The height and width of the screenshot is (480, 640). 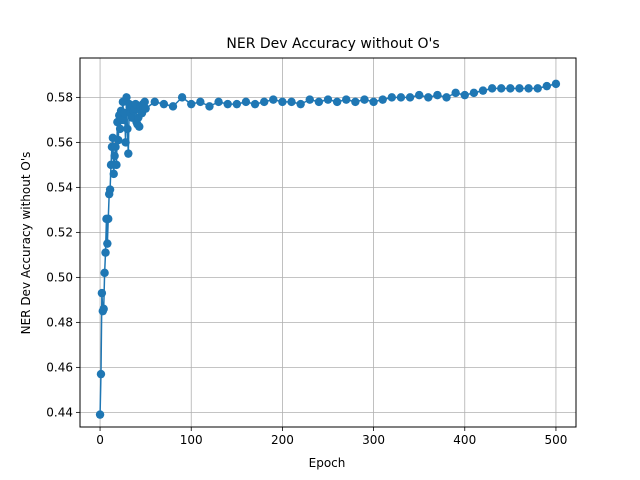 I want to click on y-tick-label: 0.52, so click(x=59, y=232).